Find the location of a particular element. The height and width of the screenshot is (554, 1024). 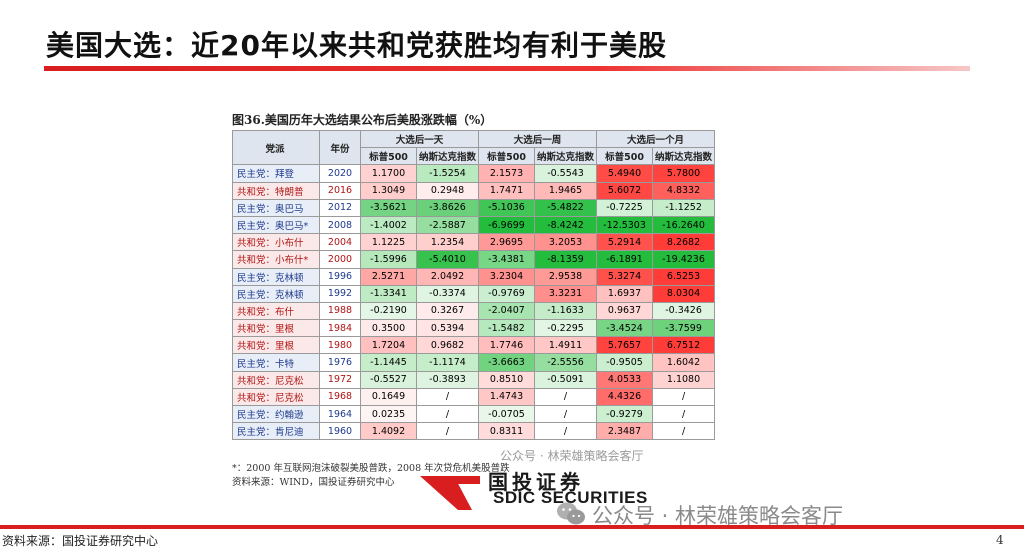

value-cell: -3.8626 is located at coordinates (447, 207).